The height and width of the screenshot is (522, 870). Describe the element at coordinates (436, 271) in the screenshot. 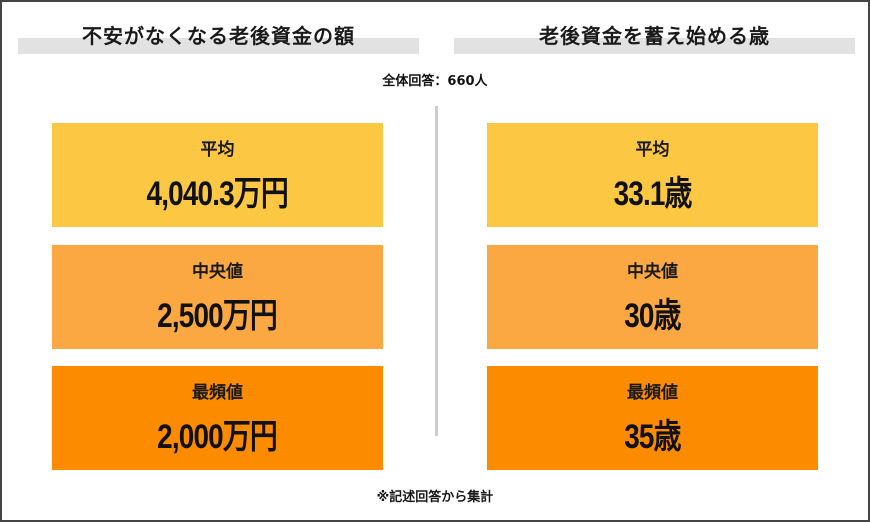

I see `center-divider` at that location.